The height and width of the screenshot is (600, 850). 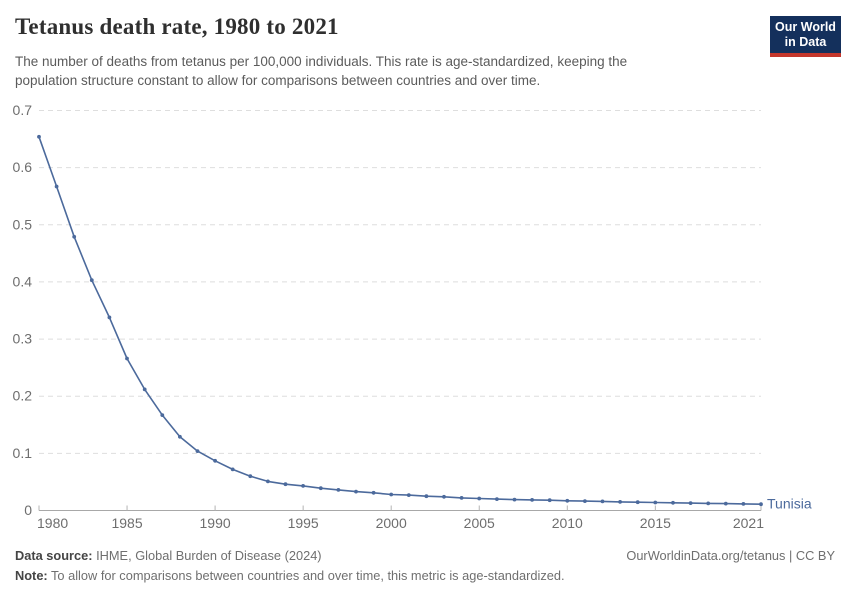 I want to click on owid-logo-line2: in Data, so click(x=805, y=41).